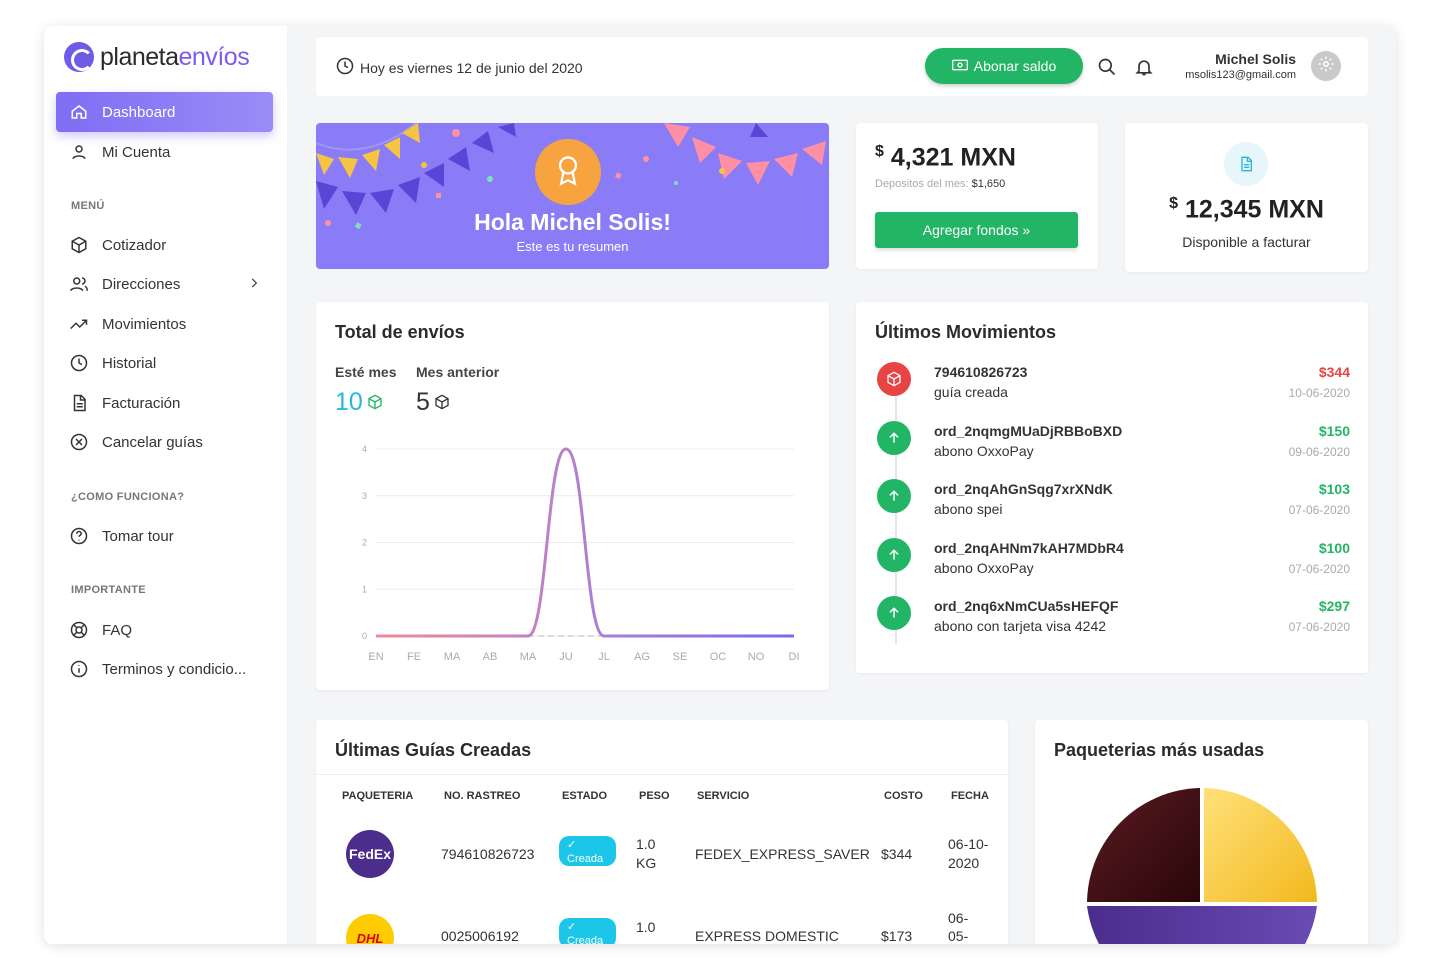 This screenshot has width=1440, height=970. I want to click on shipments-title: Total de envíos, so click(400, 332).